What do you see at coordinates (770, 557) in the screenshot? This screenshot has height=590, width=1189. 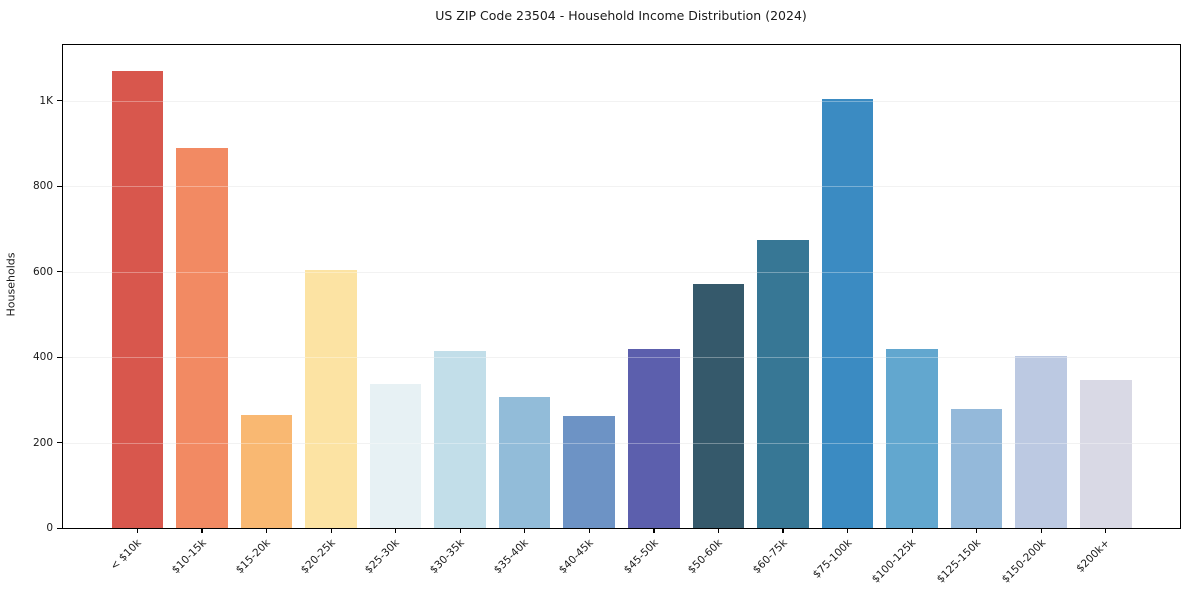 I see `x-tick-label: $60-75k` at bounding box center [770, 557].